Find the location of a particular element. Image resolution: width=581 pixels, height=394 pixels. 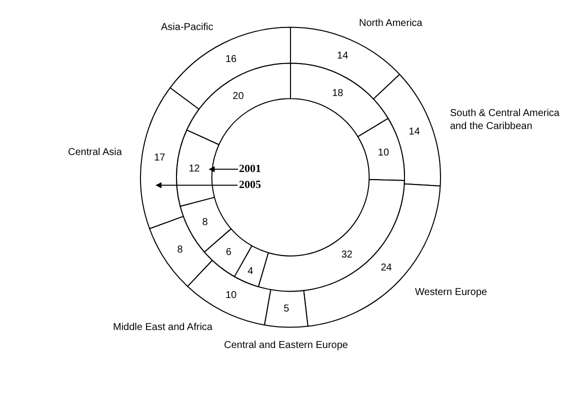

legend-label: 2001 is located at coordinates (250, 169).